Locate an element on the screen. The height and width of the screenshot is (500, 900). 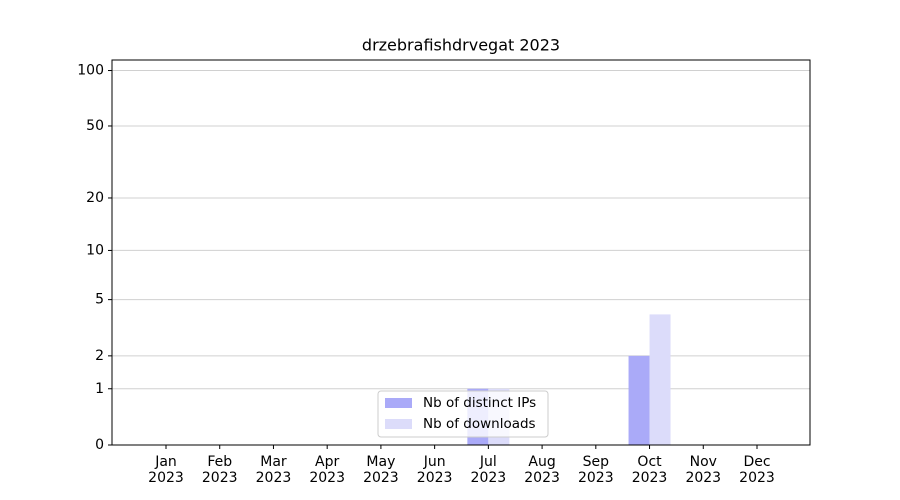
y-tick-label: 5 is located at coordinates (99, 300).